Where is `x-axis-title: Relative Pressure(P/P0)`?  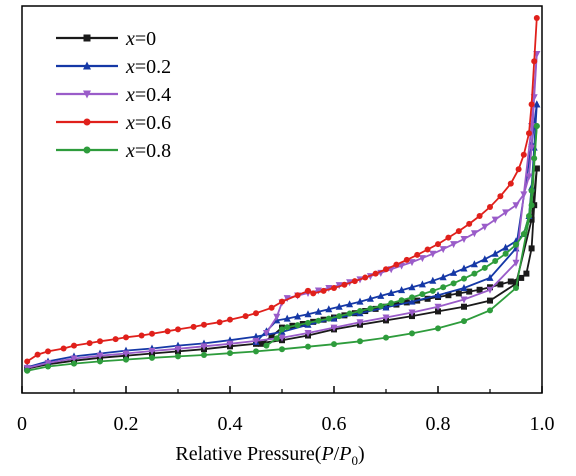 x-axis-title: Relative Pressure(P/P0) is located at coordinates (269, 455).